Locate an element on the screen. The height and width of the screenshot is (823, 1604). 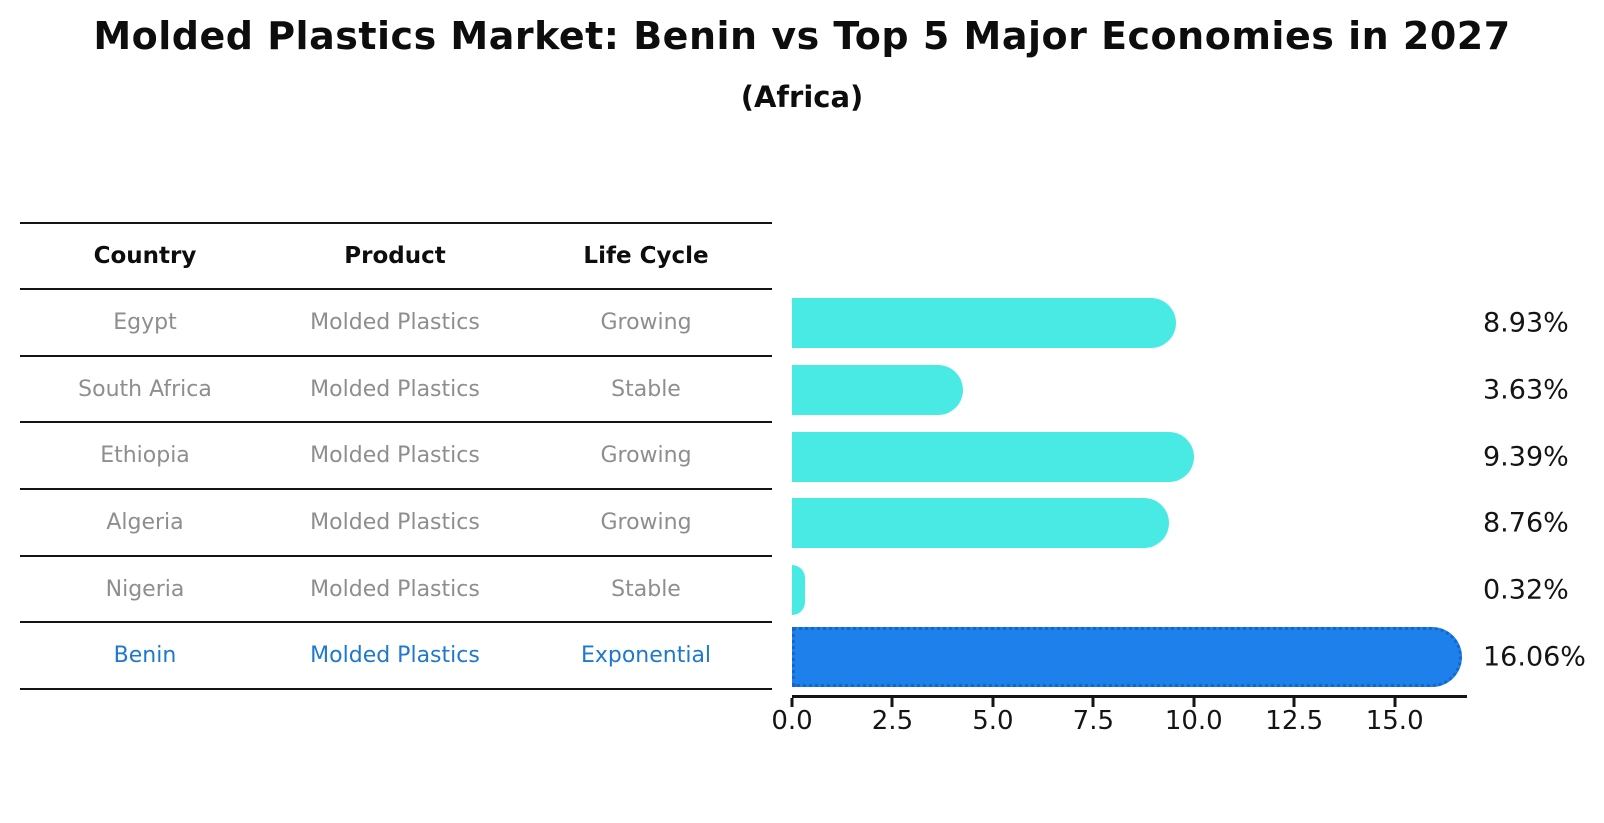
bar-south-africa is located at coordinates (877, 390).